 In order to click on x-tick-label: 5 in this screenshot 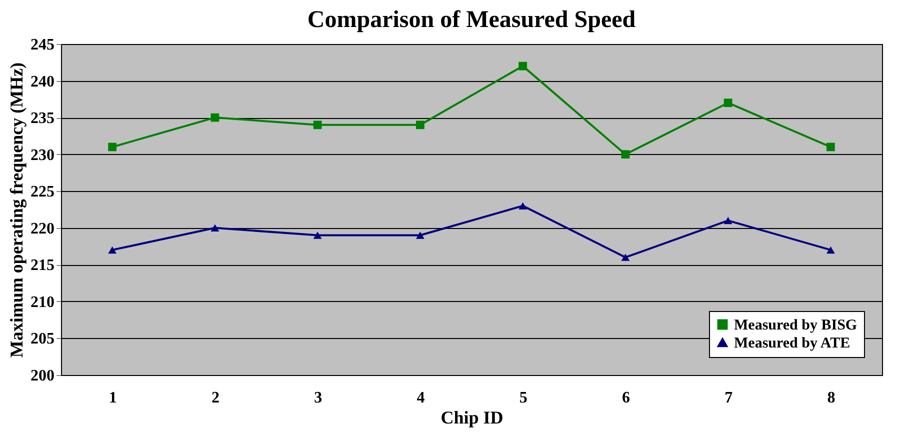, I will do `click(523, 398)`.